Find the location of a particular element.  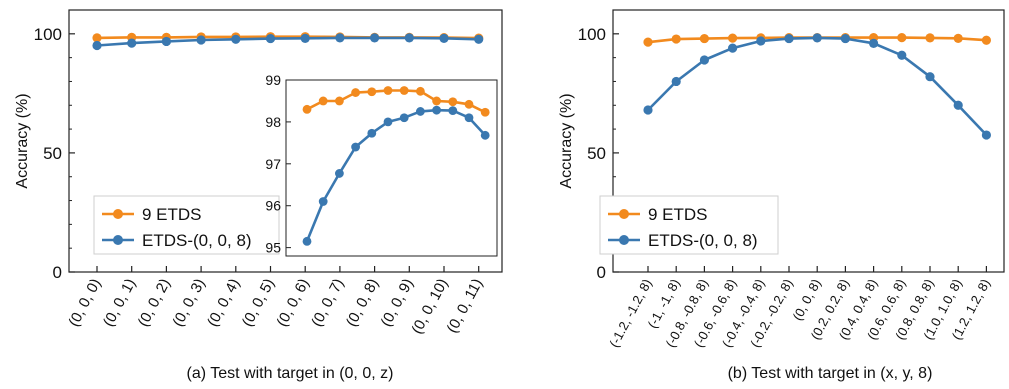

inset-y-tick-label: 99 is located at coordinates (273, 80).